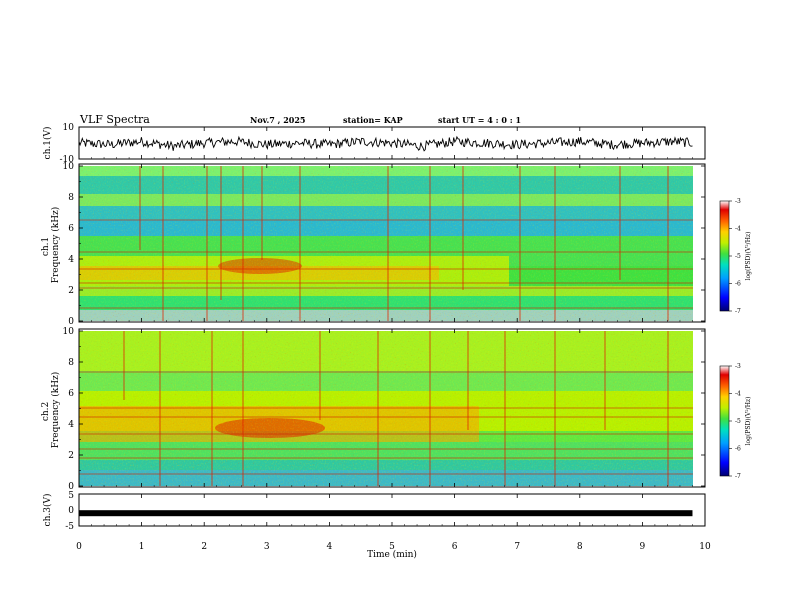 The height and width of the screenshot is (612, 792). I want to click on colorbar-ch1: -3 -4 -5 -6 -7 log(PSD)(V²/Hz), so click(735, 256).